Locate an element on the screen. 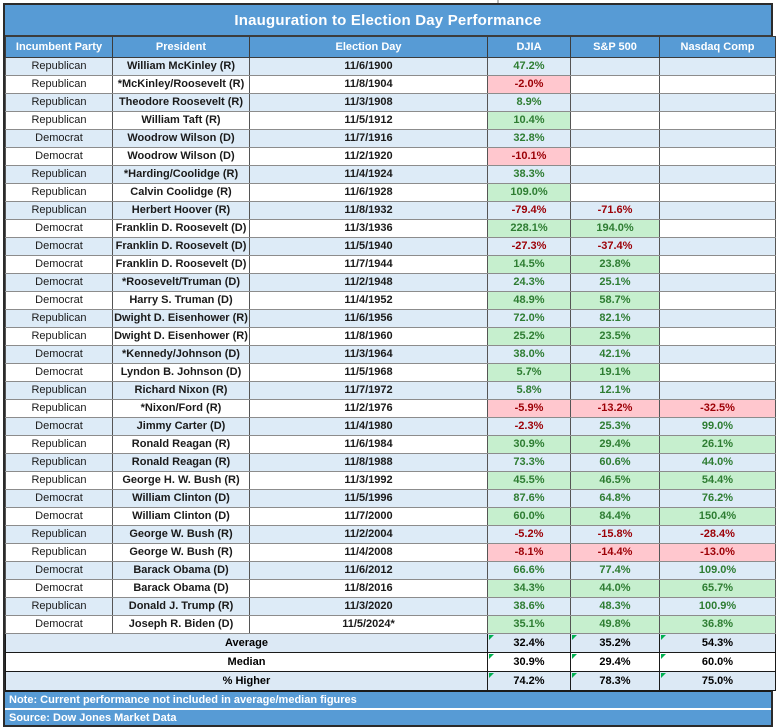 The width and height of the screenshot is (780, 727). cell-election-day: 11/3/1908 is located at coordinates (368, 102).